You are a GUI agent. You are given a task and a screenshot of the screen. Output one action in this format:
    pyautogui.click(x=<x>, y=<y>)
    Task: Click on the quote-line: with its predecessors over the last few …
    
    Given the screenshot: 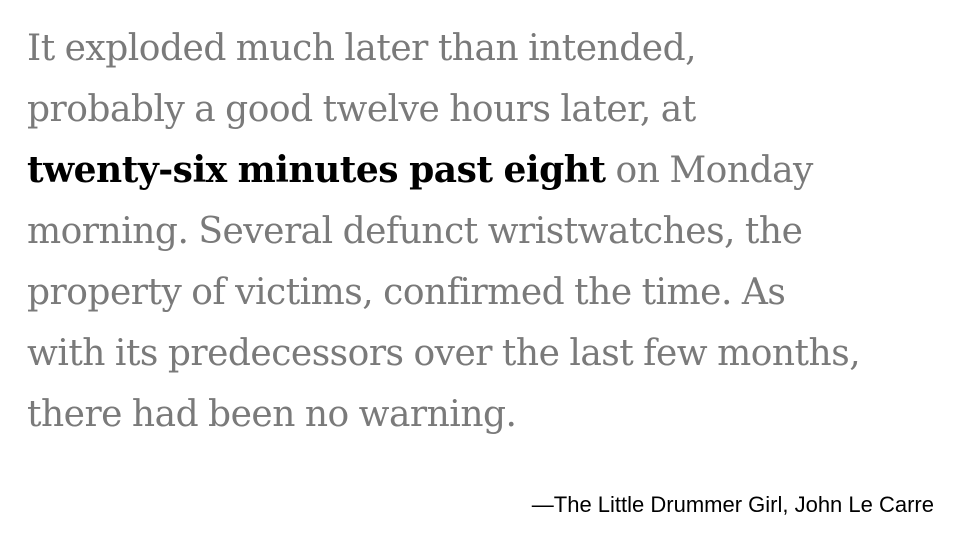 What is the action you would take?
    pyautogui.click(x=444, y=353)
    